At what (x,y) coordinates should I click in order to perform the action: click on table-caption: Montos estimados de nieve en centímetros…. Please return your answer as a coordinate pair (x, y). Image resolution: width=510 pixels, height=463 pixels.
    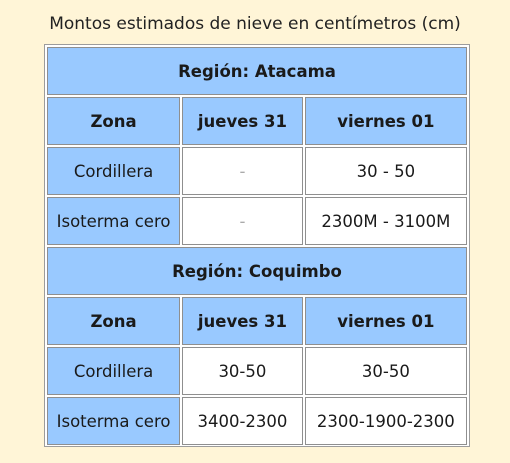
    Looking at the image, I should click on (255, 24).